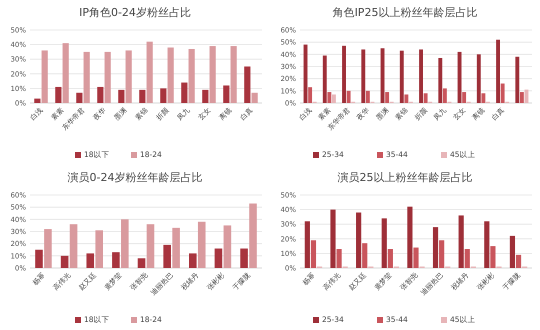 This screenshot has width=540, height=330. Describe the element at coordinates (135, 12) in the screenshot. I see `chart-title: IP角色0-24岁粉丝占比` at that location.